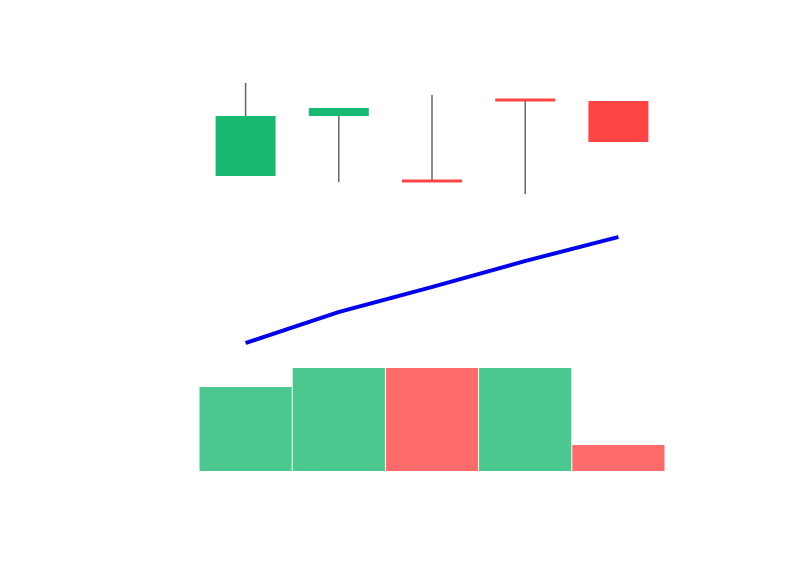 Image resolution: width=800 pixels, height=575 pixels. What do you see at coordinates (431, 290) in the screenshot?
I see `line` at bounding box center [431, 290].